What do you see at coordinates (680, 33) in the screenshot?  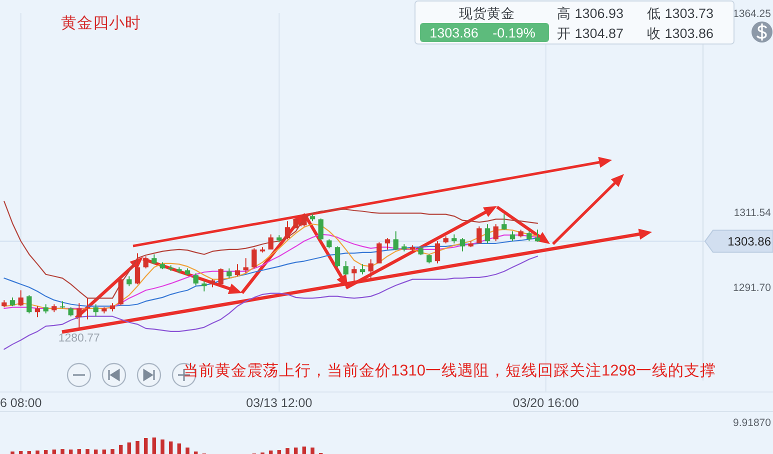 I see `annotation: 收 1303.86` at bounding box center [680, 33].